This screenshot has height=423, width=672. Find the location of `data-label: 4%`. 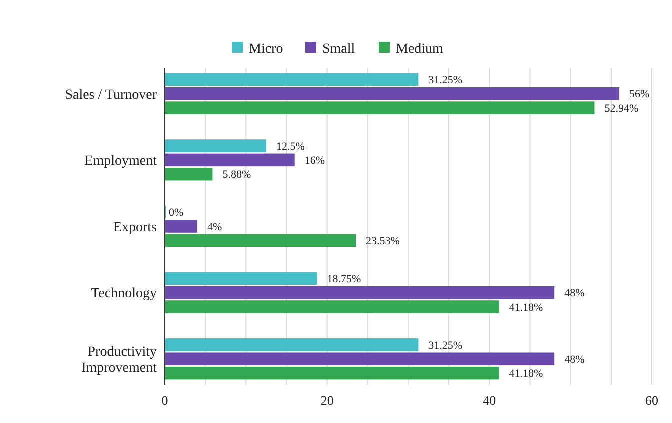

data-label: 4% is located at coordinates (214, 227).